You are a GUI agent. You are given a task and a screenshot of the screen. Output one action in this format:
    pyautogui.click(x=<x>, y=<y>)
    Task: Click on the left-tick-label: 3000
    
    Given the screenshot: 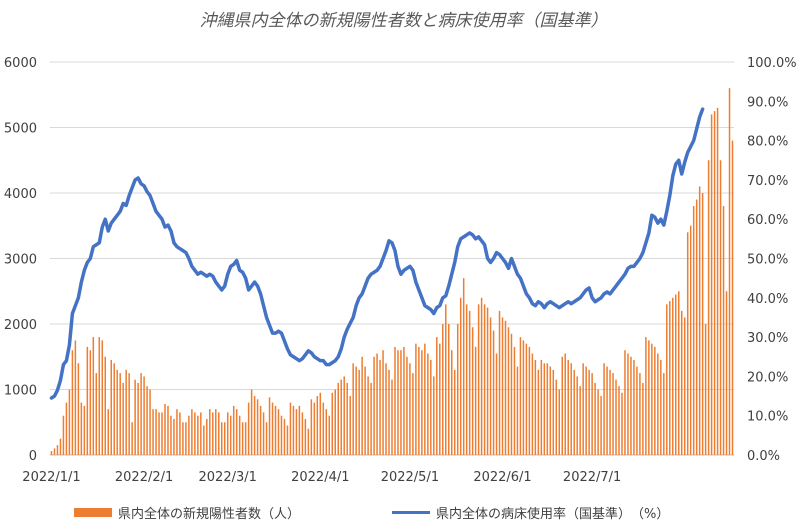 What is the action you would take?
    pyautogui.click(x=20, y=260)
    